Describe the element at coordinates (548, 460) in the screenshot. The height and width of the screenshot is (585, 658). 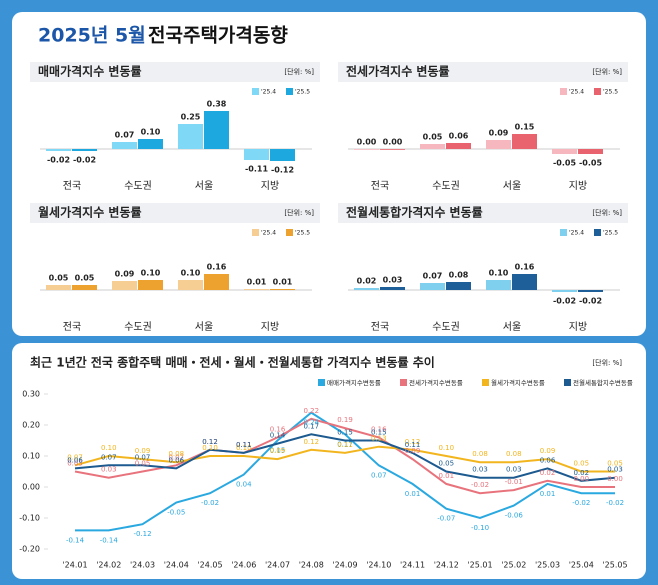
I see `value-label: 0.06` at that location.